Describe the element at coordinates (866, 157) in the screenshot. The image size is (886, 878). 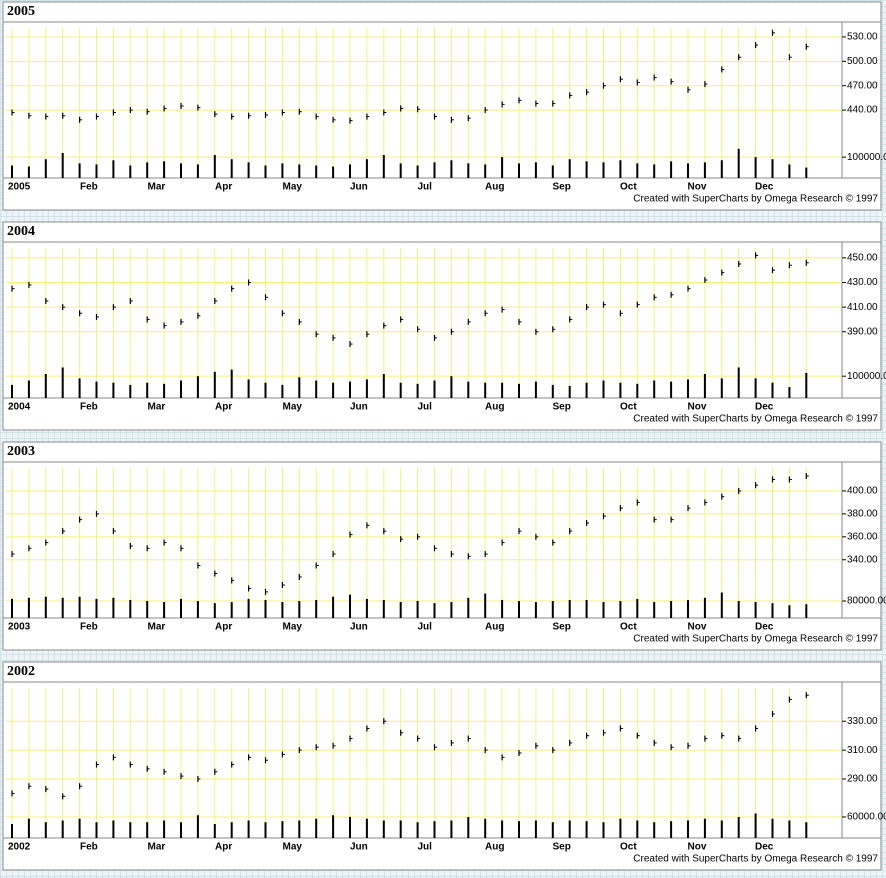
I see `volume-tick-label: 100000.0` at that location.